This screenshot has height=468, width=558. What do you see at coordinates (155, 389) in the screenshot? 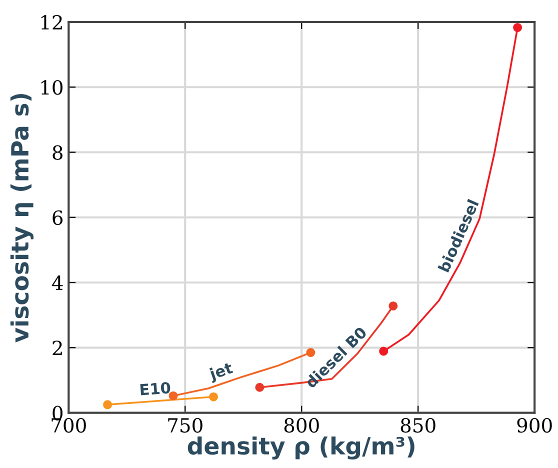
I see `series-label: E10` at bounding box center [155, 389].